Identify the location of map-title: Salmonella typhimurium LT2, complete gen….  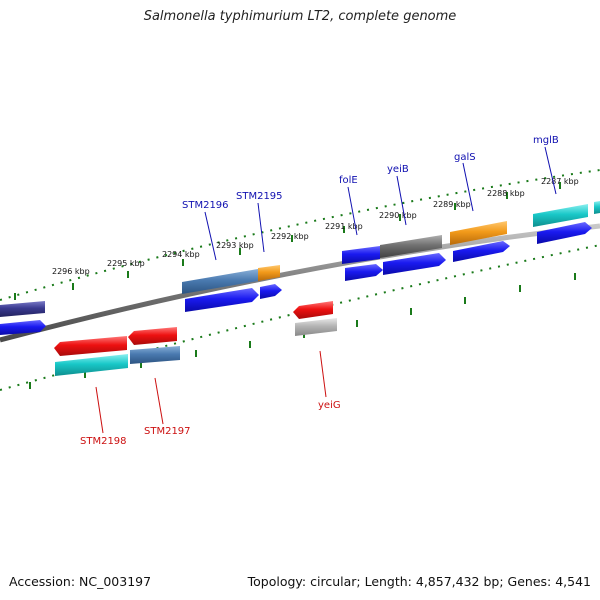
(300, 16).